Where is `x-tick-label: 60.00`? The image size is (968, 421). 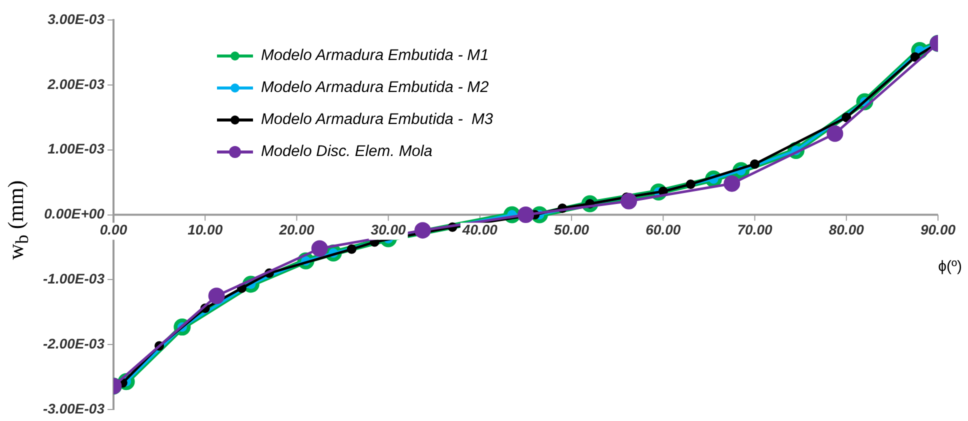
x-tick-label: 60.00 is located at coordinates (663, 230).